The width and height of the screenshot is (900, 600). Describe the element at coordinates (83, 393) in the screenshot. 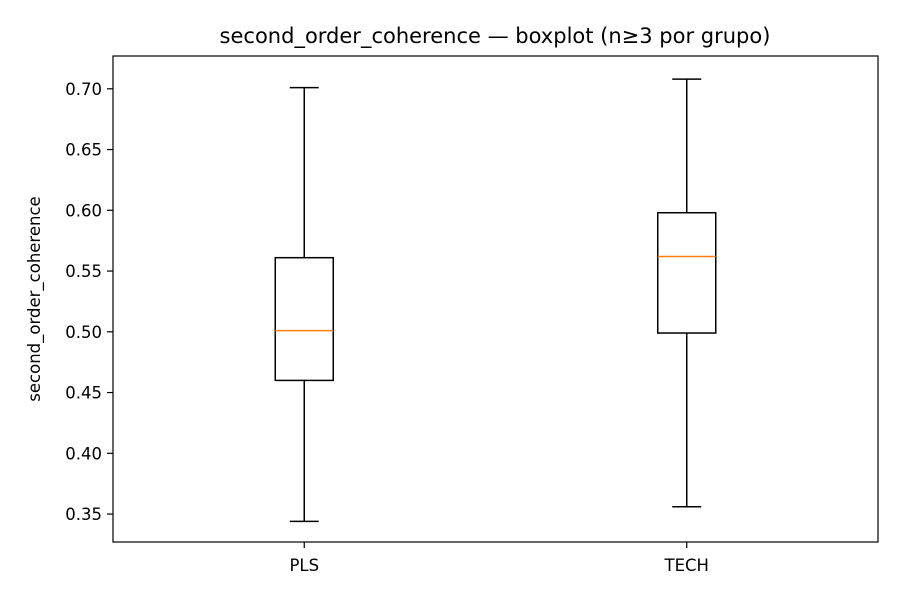

I see `y-tick-label: 0.45` at that location.